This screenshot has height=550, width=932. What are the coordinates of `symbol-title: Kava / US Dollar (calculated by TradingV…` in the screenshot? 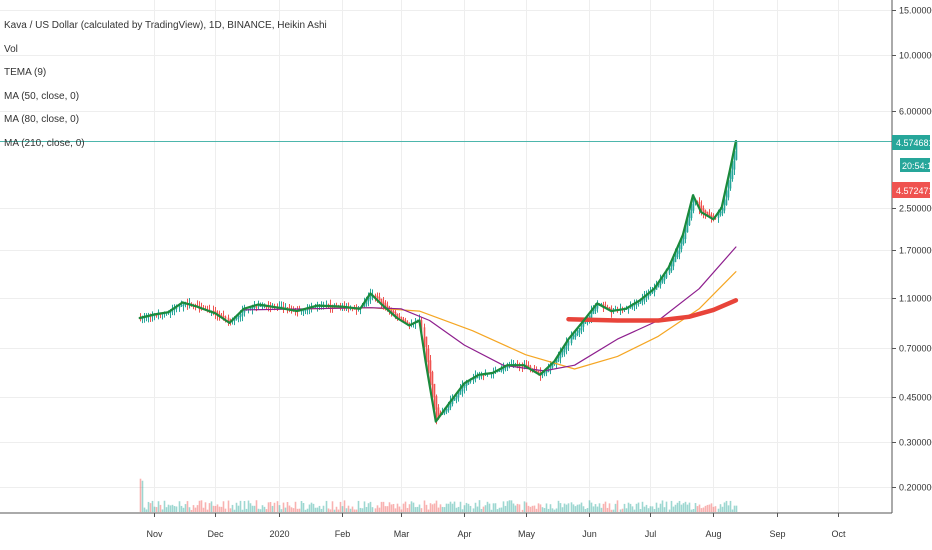 It's located at (165, 25).